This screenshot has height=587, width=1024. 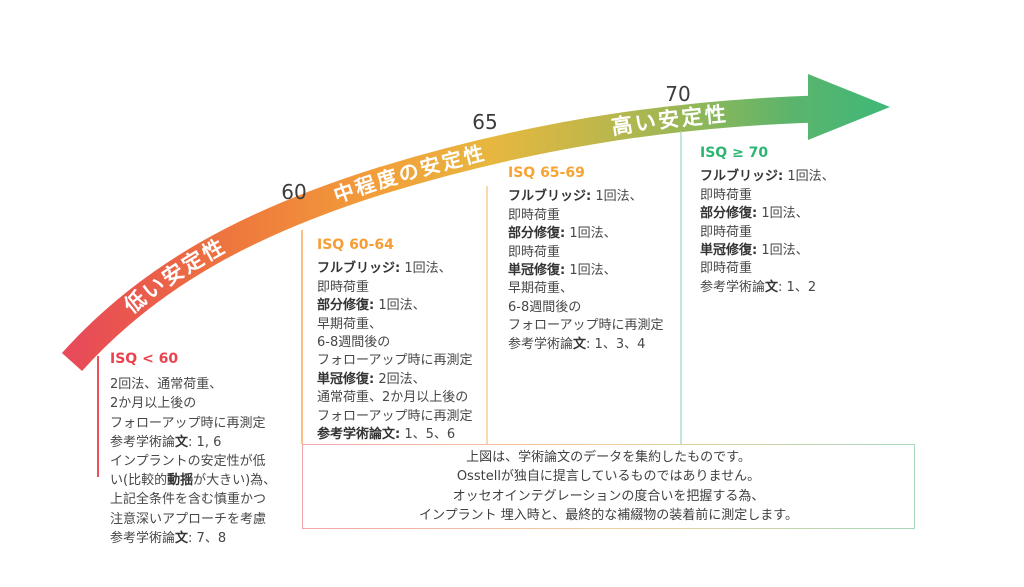 I want to click on column-text-line: 単冠修復: 2回法、, so click(x=409, y=380).